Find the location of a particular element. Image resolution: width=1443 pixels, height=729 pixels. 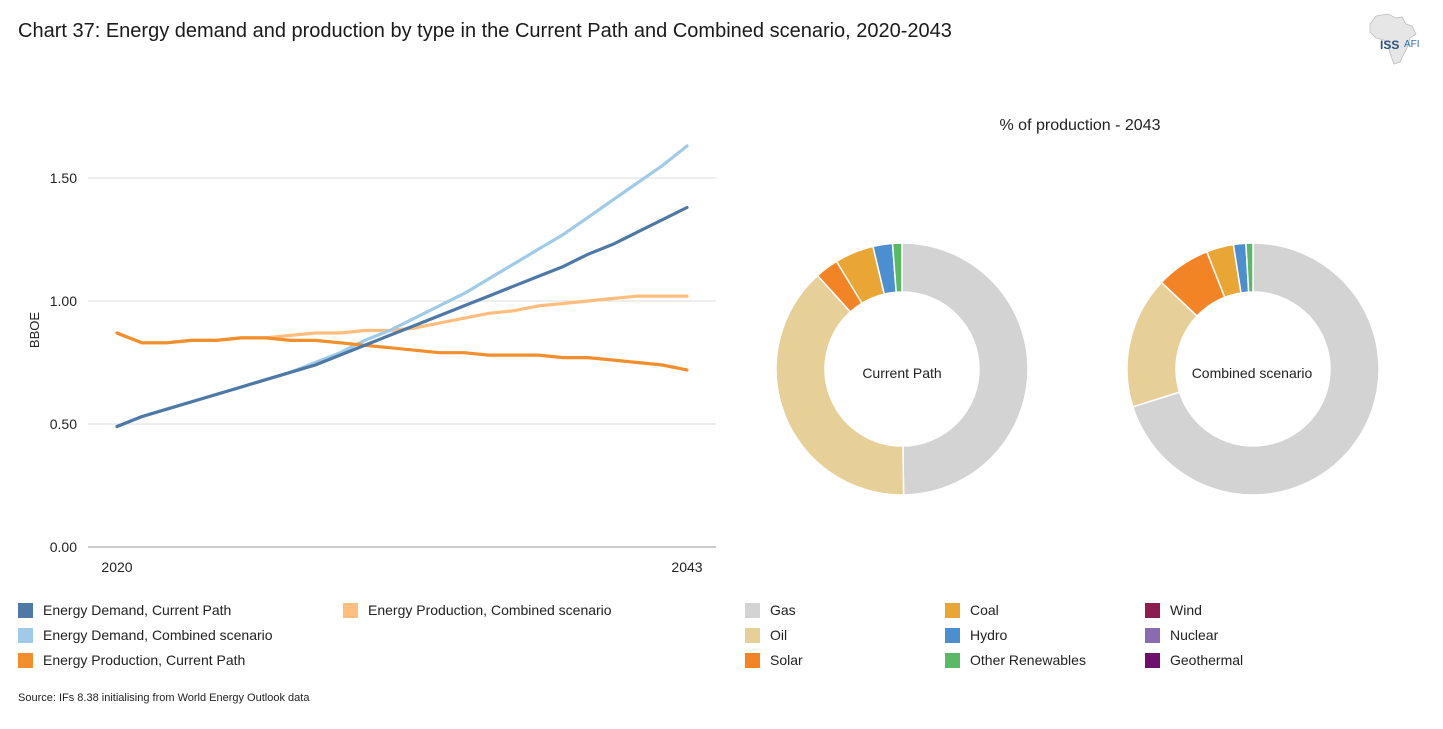

legend-item-energy-production-current-path: Energy Production, Current Path is located at coordinates (131, 660).